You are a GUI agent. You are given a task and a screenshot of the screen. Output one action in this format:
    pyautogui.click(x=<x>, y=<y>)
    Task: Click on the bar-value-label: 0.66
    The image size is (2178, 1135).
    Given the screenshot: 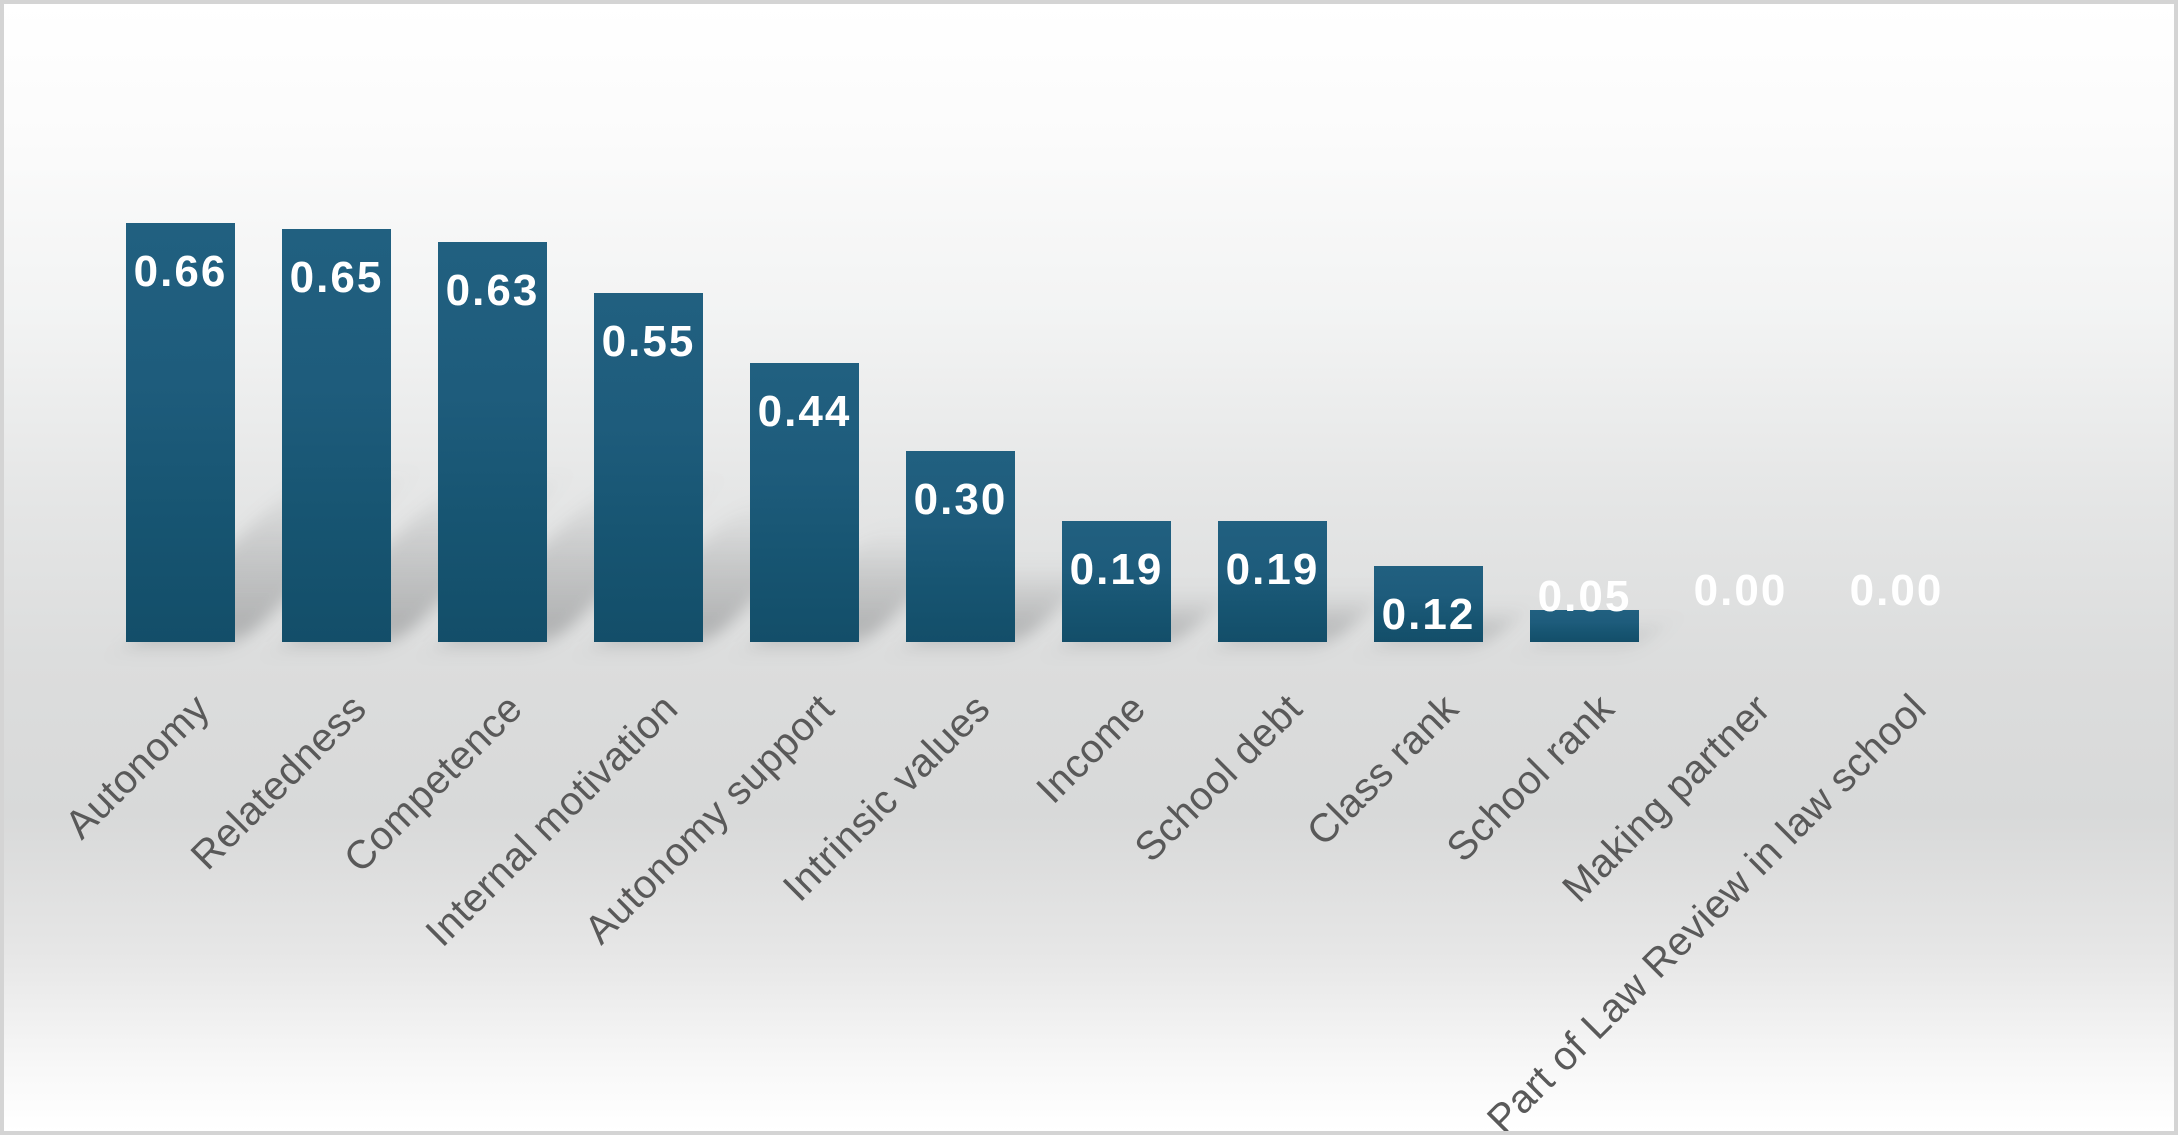 What is the action you would take?
    pyautogui.click(x=180, y=271)
    